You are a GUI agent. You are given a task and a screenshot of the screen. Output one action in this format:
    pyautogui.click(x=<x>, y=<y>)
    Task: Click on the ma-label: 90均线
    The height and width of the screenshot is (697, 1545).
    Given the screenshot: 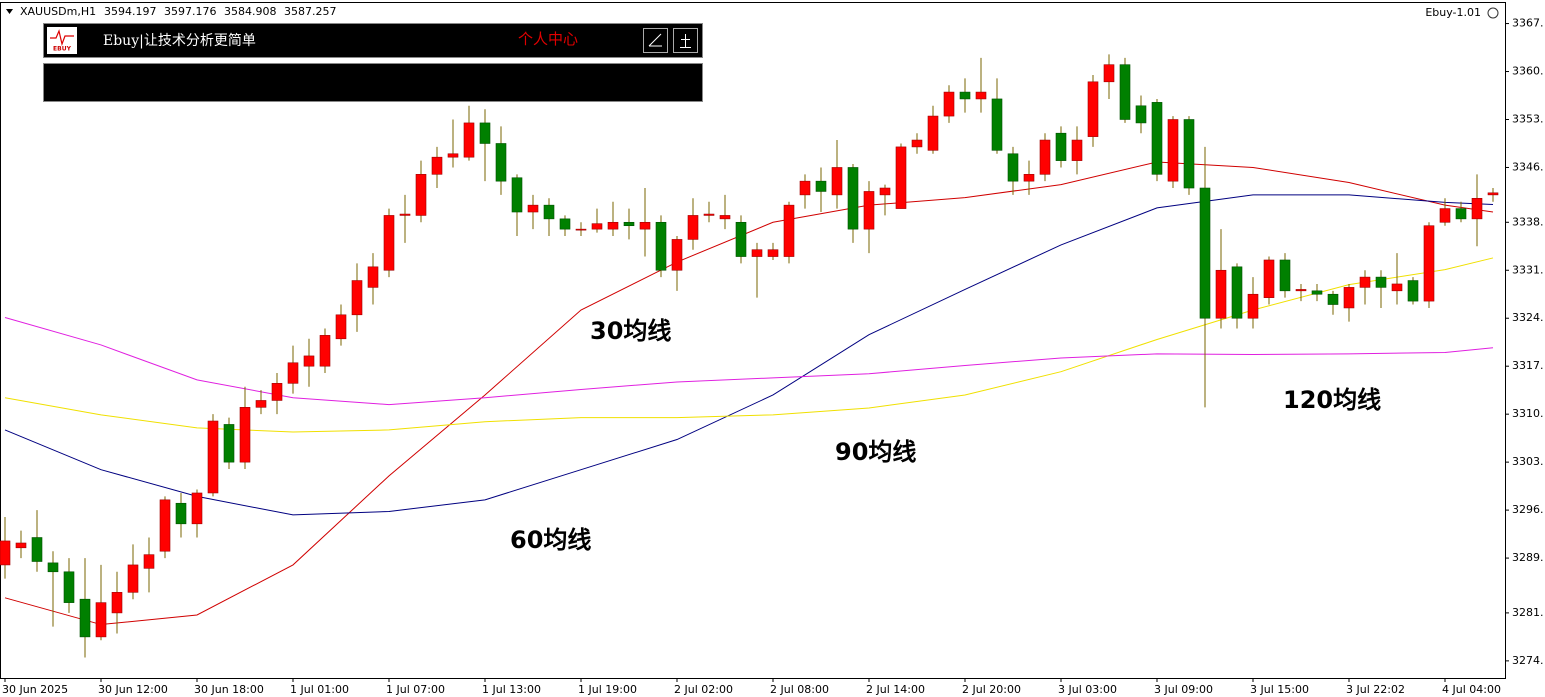 What is the action you would take?
    pyautogui.click(x=875, y=452)
    